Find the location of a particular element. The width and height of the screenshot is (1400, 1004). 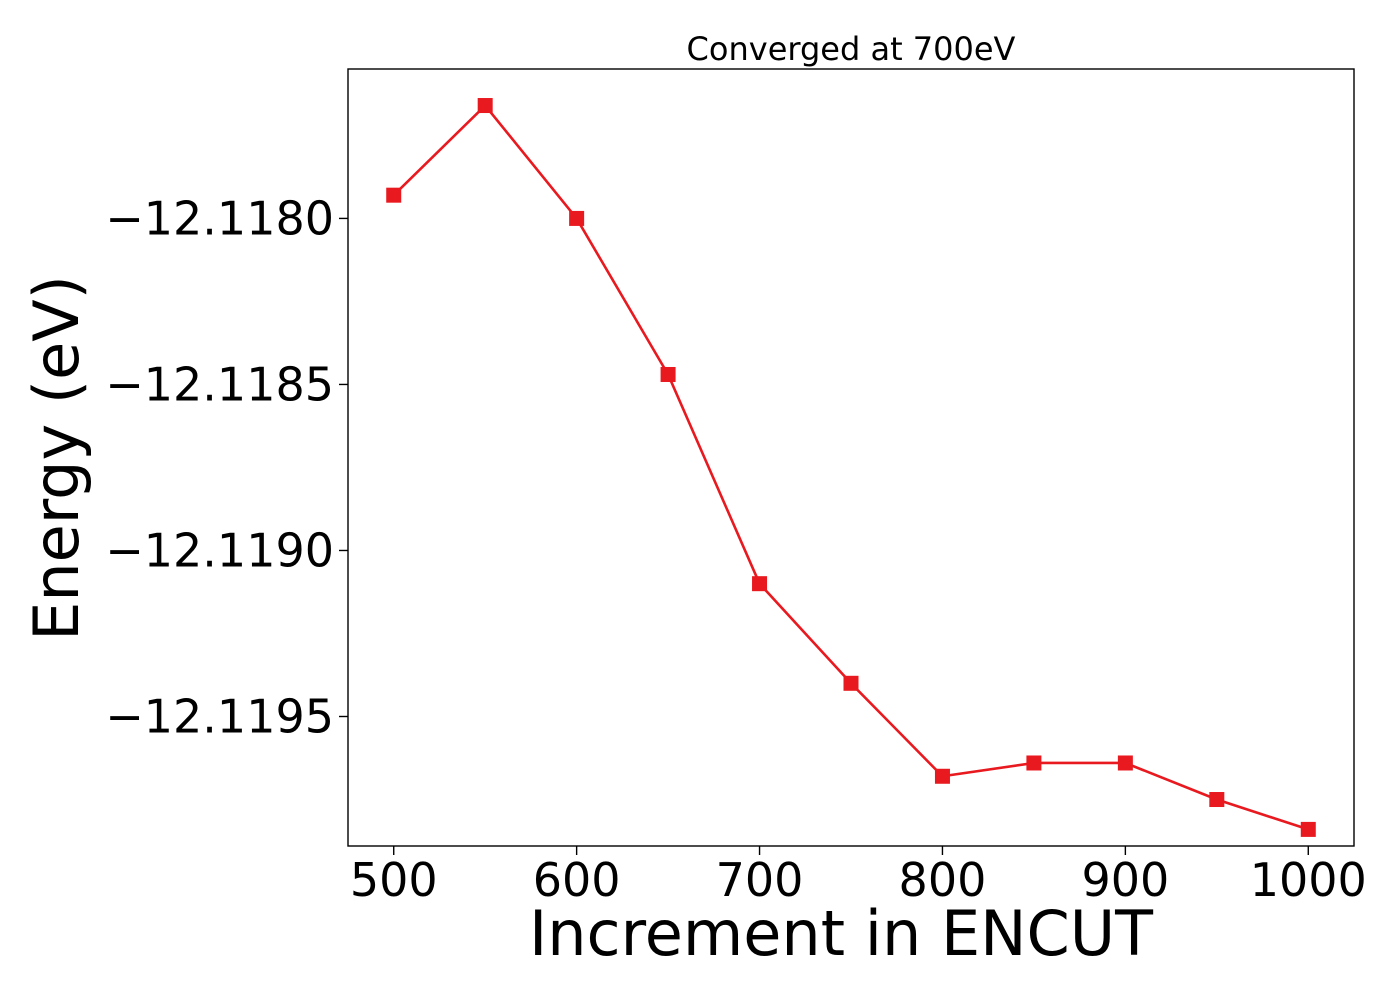

x-tick-label: 800 is located at coordinates (943, 880).